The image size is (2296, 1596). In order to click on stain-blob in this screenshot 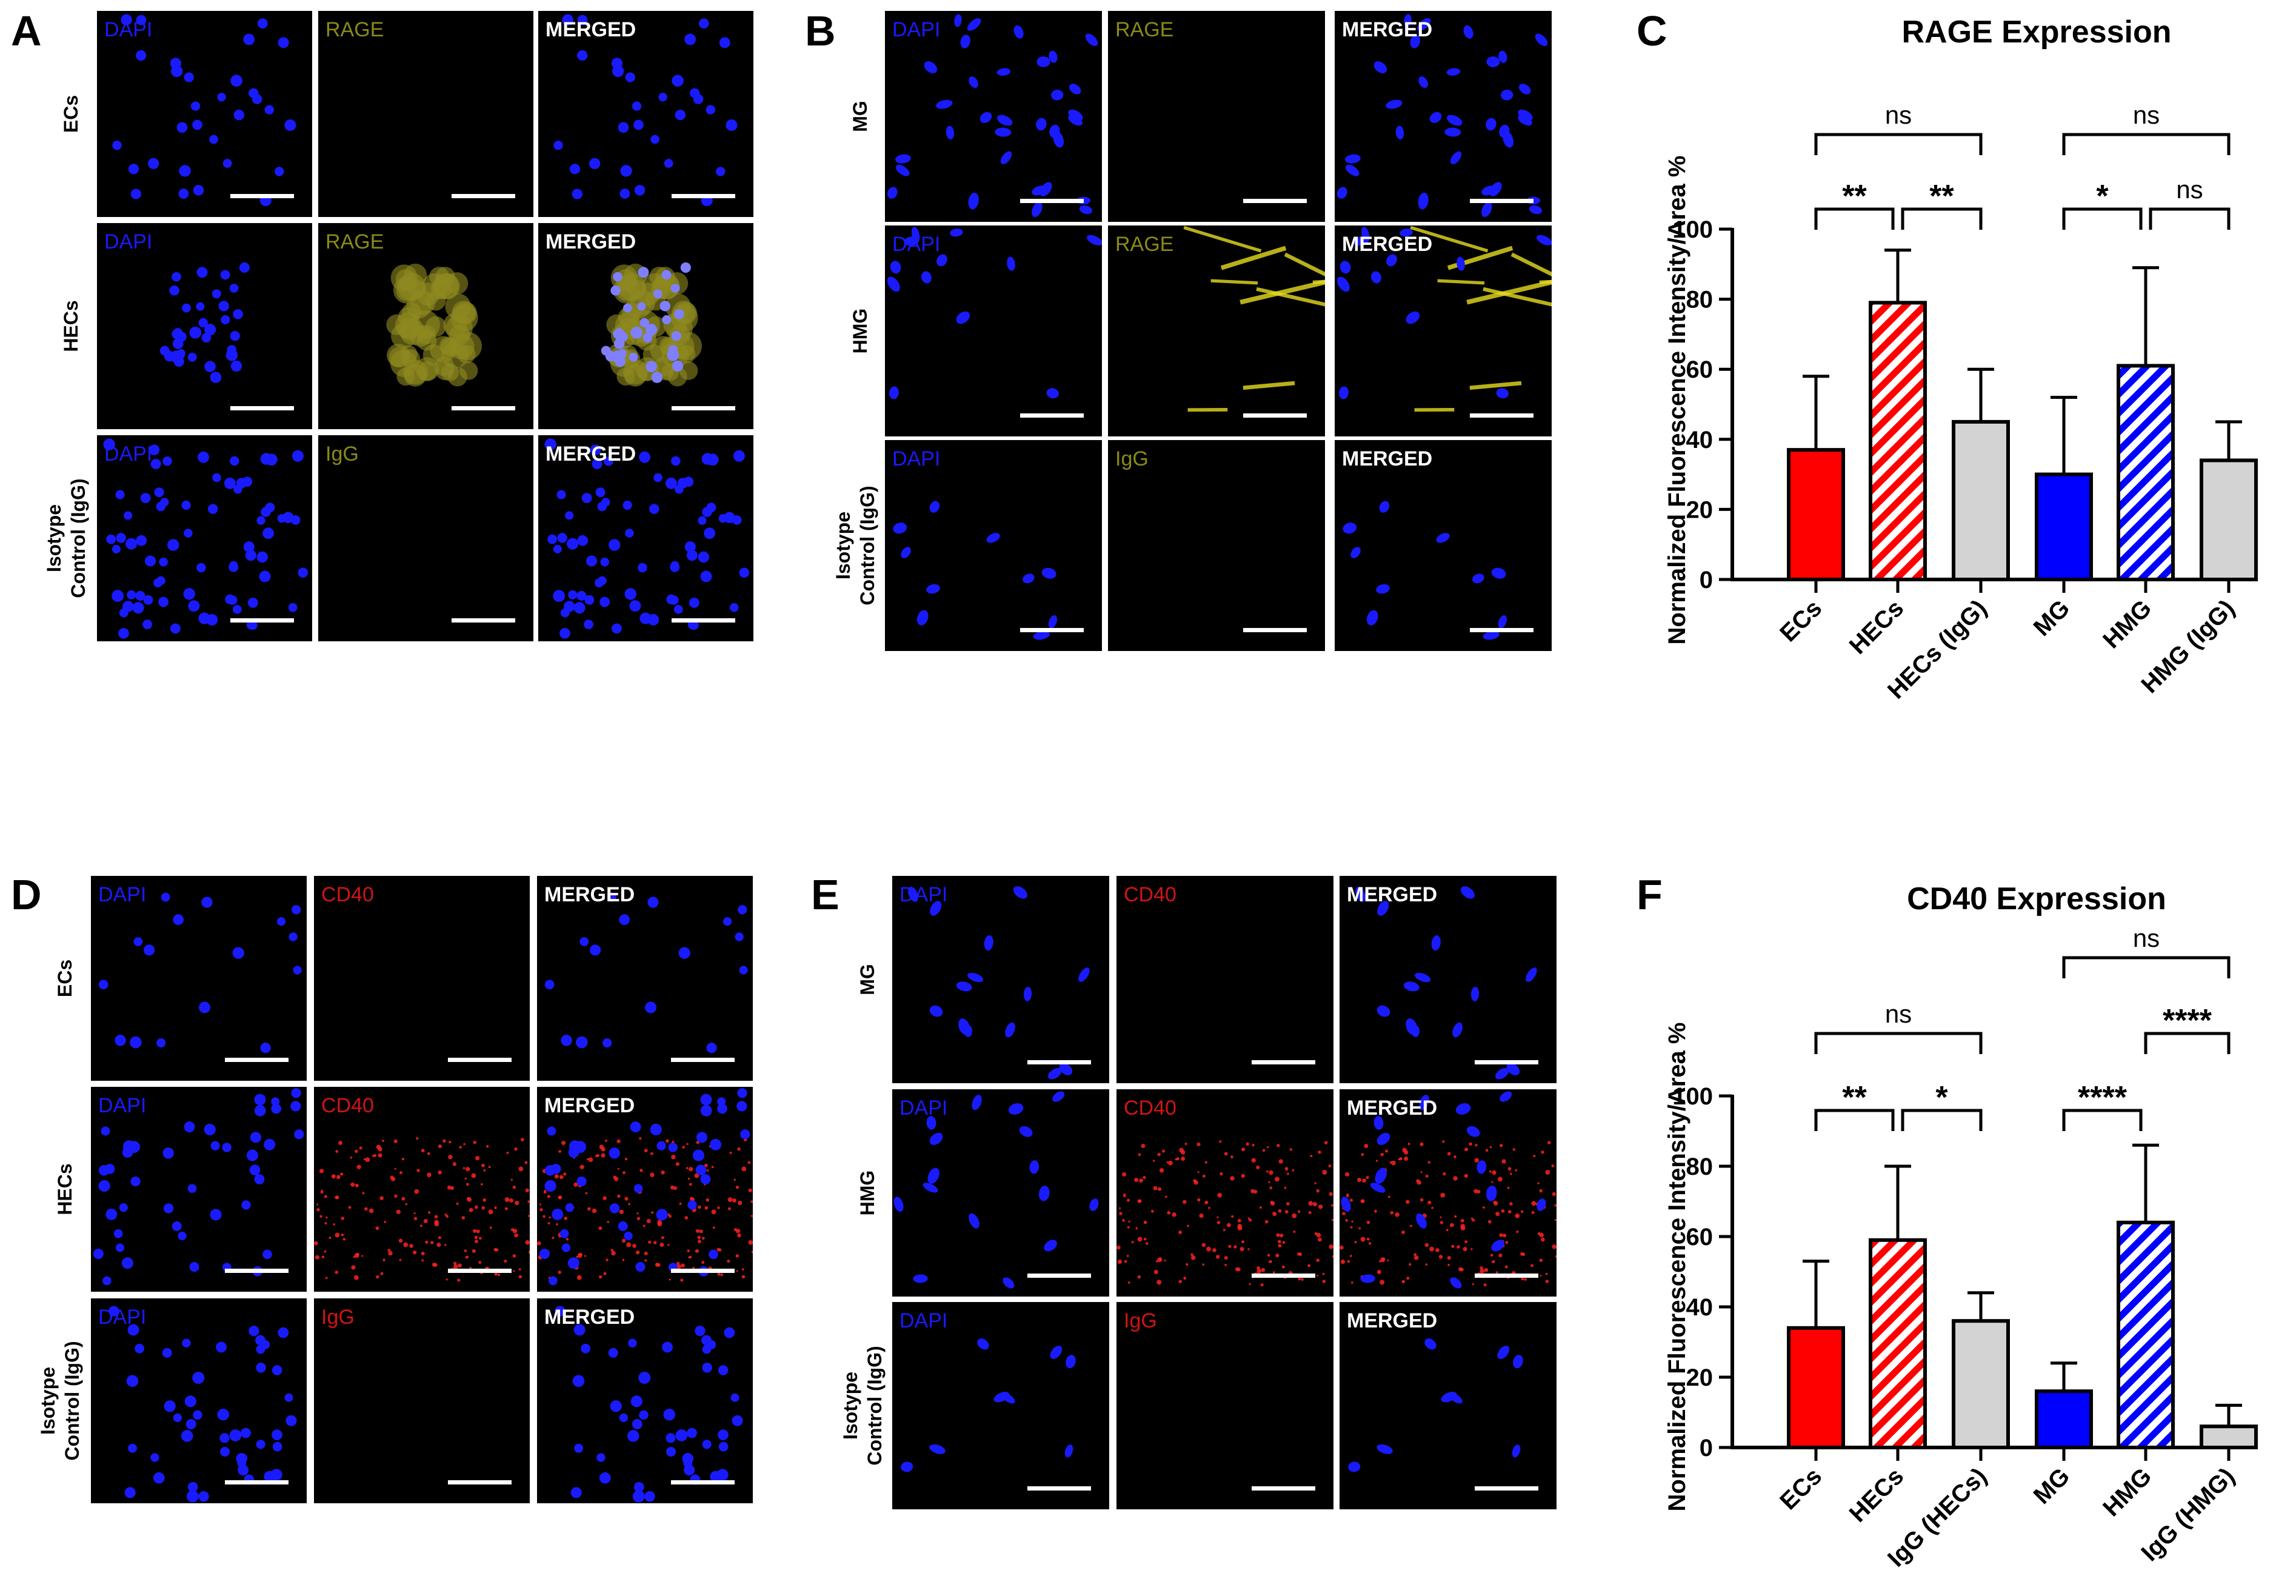, I will do `click(468, 370)`.